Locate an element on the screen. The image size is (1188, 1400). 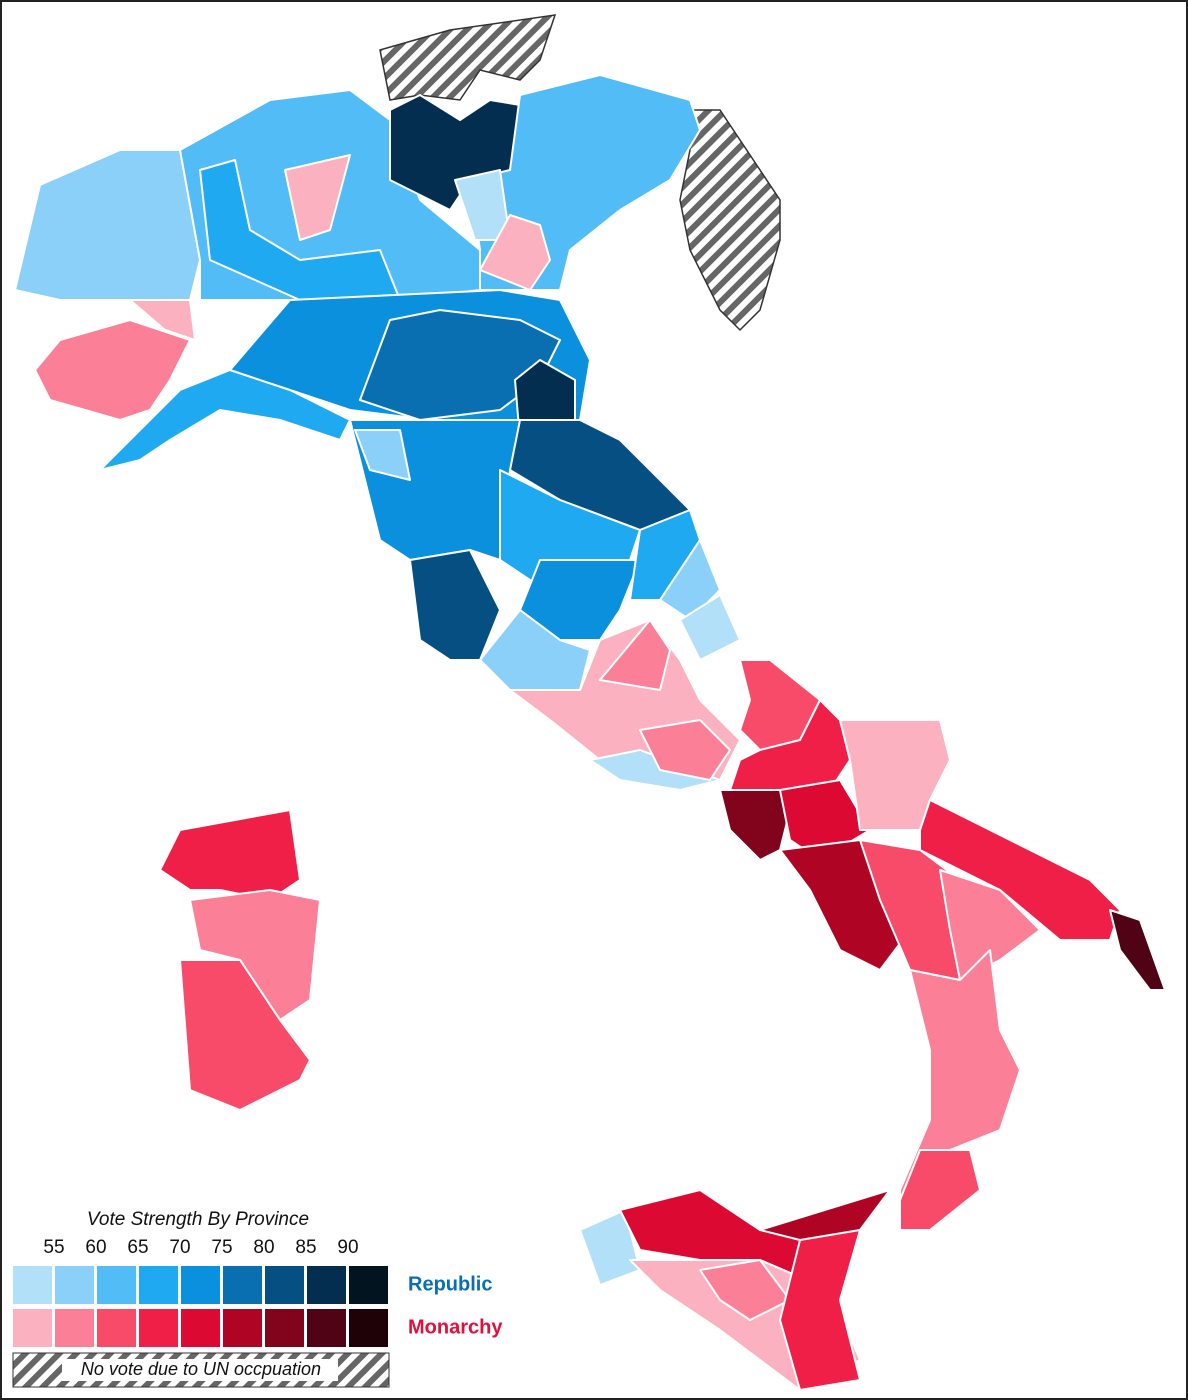
legend-row-label: Republic is located at coordinates (450, 1284).